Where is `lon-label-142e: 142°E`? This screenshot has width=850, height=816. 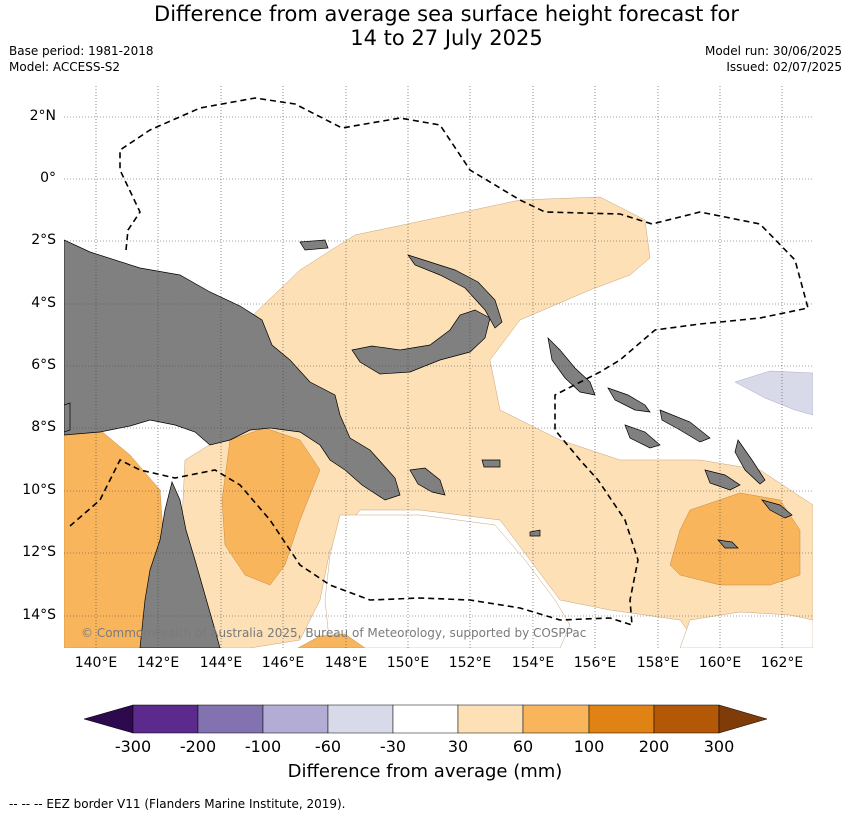
lon-label-142e: 142°E is located at coordinates (158, 663).